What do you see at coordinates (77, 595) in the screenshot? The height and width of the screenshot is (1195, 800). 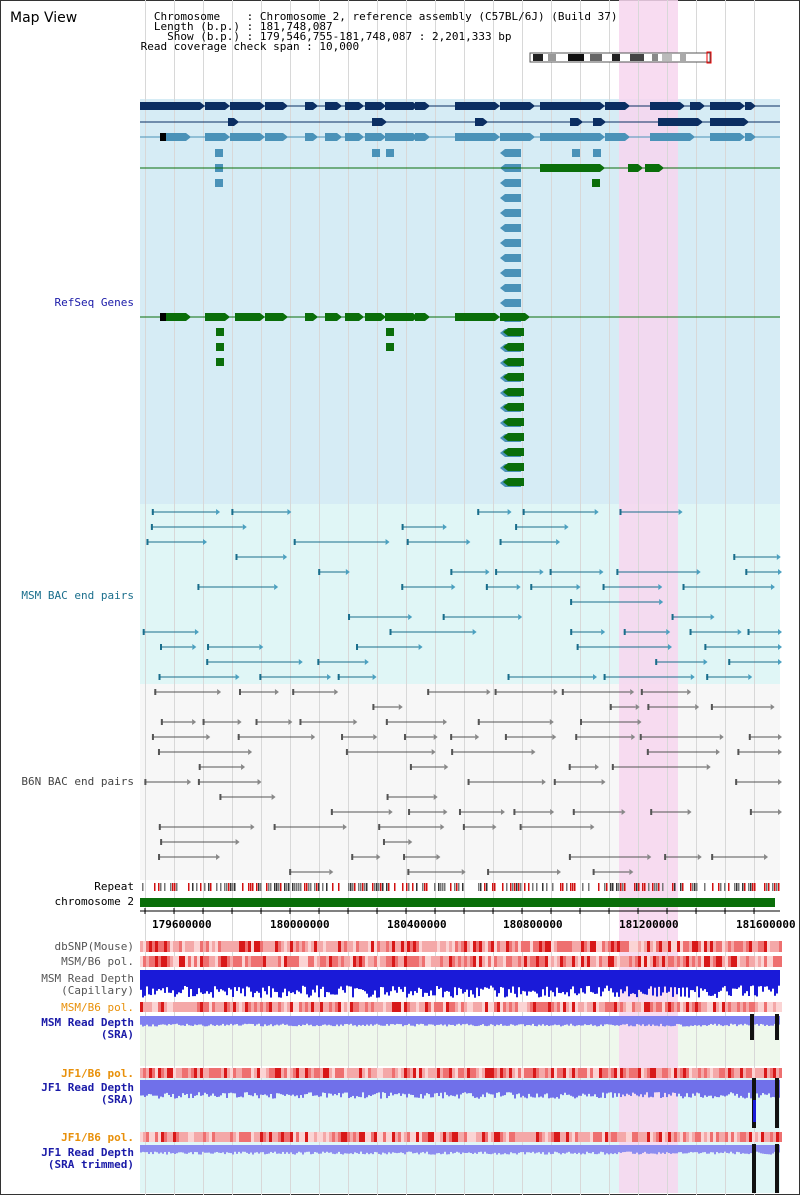 I see `label-msm-bac: MSM BAC end pairs` at bounding box center [77, 595].